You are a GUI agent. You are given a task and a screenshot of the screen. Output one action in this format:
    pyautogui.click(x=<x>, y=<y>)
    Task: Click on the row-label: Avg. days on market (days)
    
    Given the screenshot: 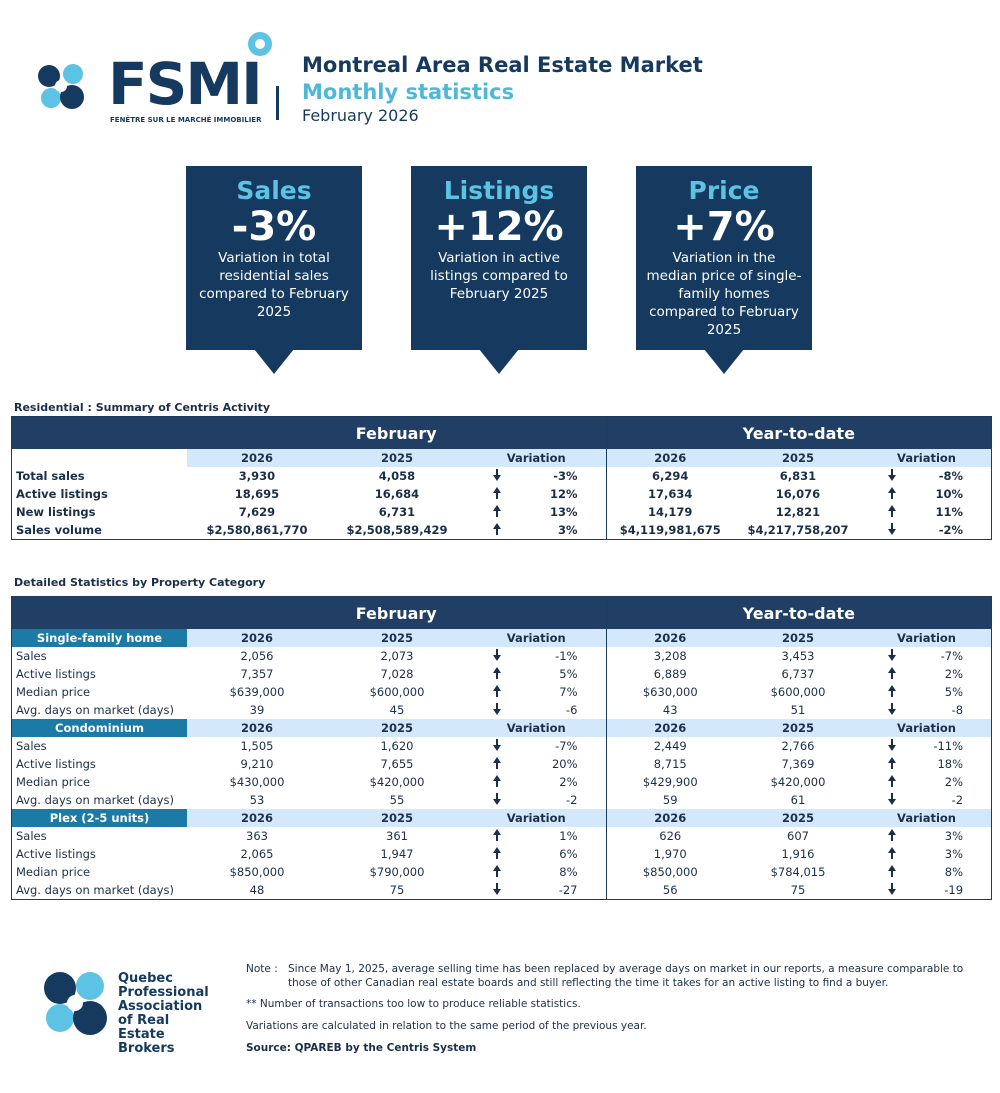 What is the action you would take?
    pyautogui.click(x=95, y=710)
    